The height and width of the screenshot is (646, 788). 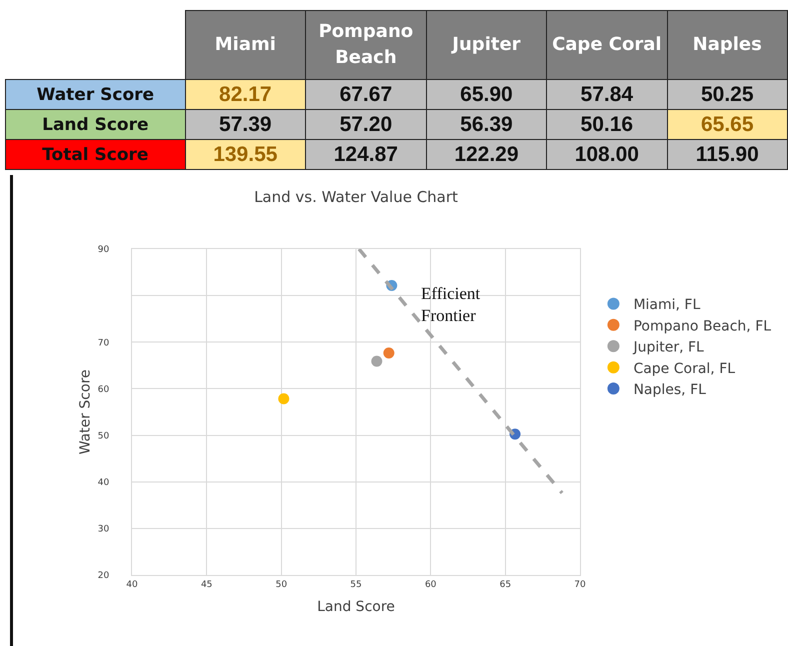 What do you see at coordinates (96, 95) in the screenshot?
I see `series-label: Water Score` at bounding box center [96, 95].